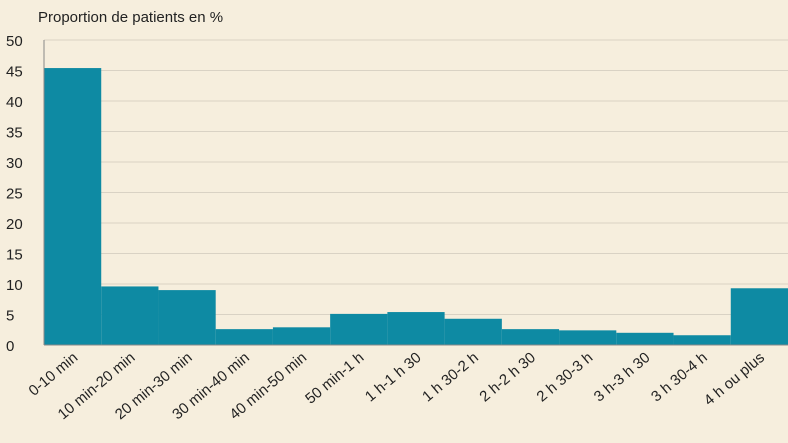 The image size is (788, 443). What do you see at coordinates (10, 346) in the screenshot?
I see `y-tick-label: 0` at bounding box center [10, 346].